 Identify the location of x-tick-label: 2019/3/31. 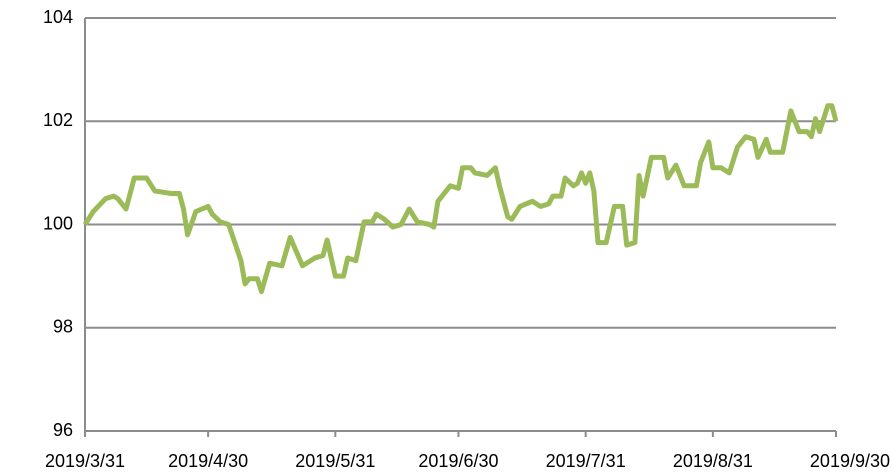
(85, 461).